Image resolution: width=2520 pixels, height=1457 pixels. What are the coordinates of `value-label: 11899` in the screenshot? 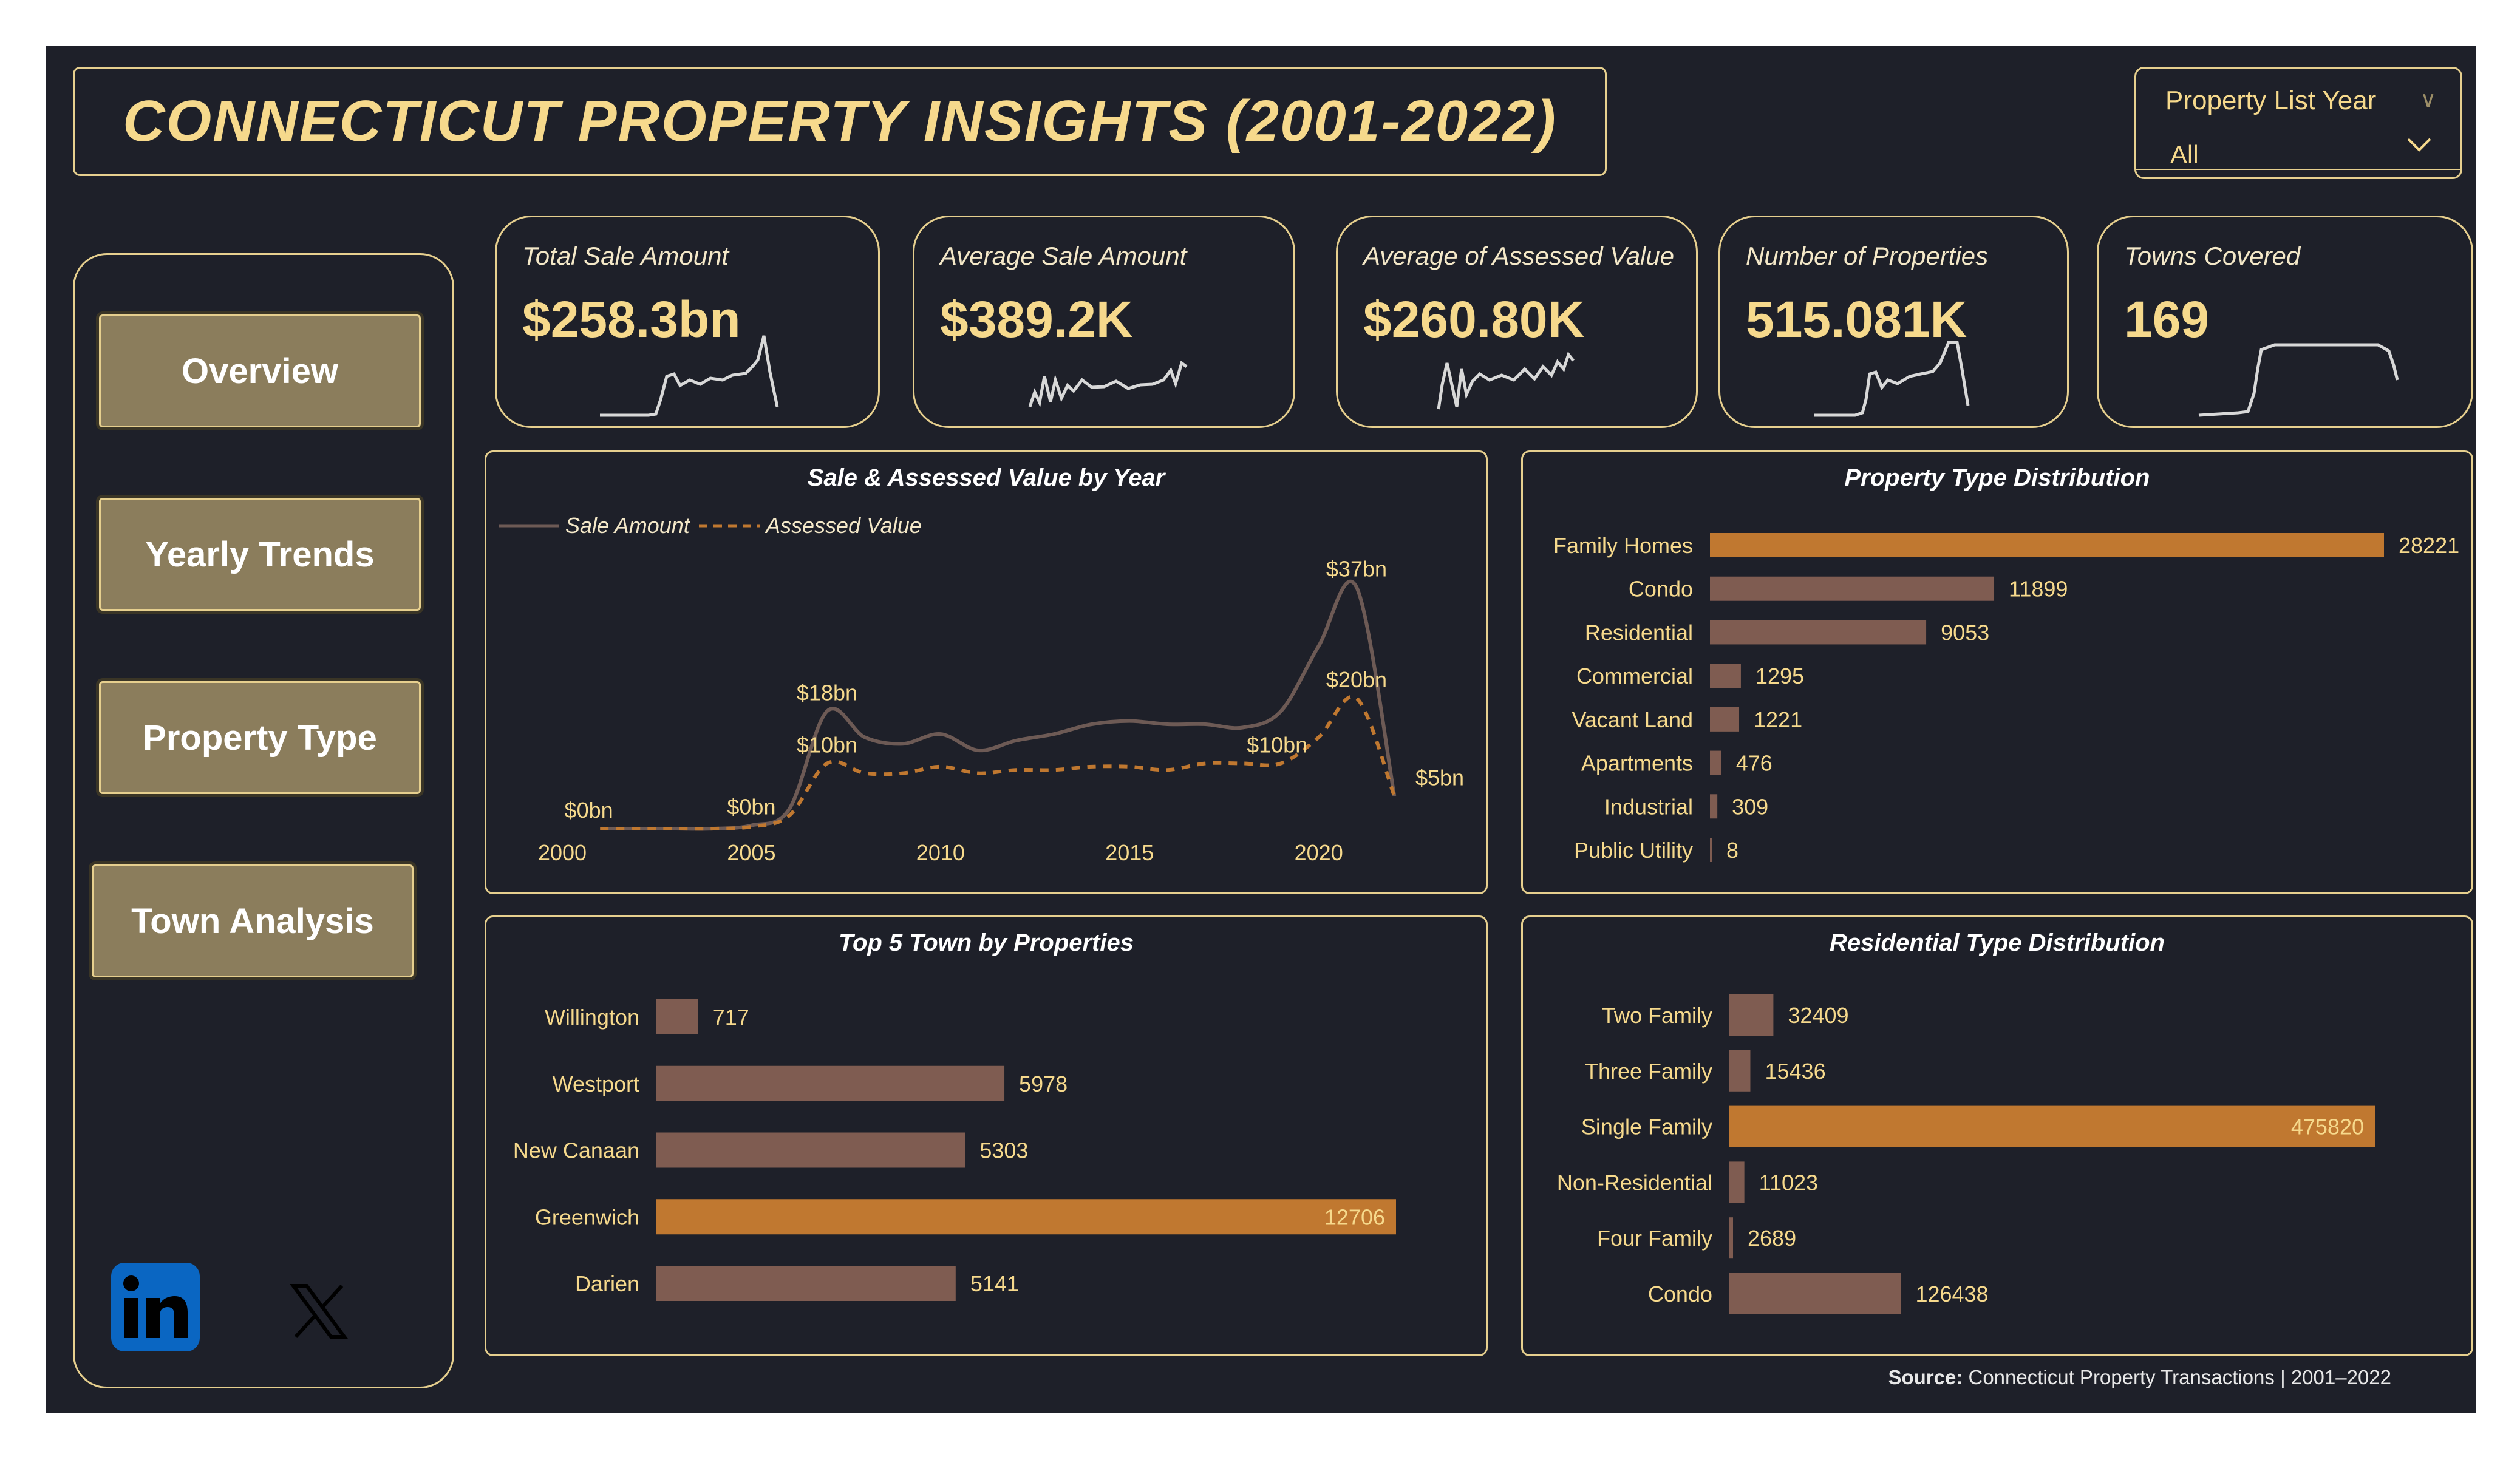 It's located at (2038, 589).